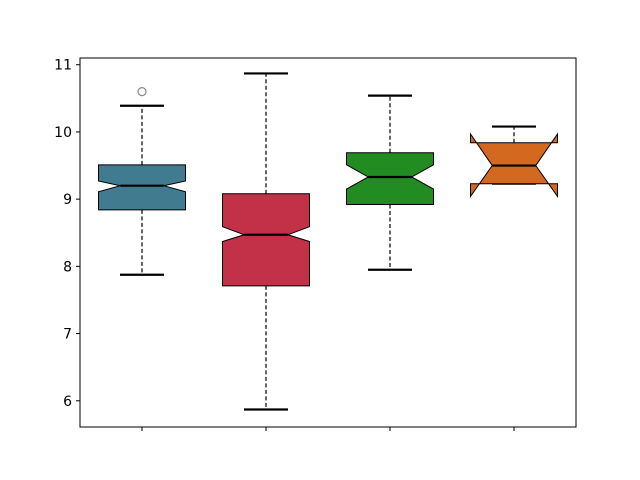  What do you see at coordinates (63, 133) in the screenshot?
I see `y-tick-label: 10` at bounding box center [63, 133].